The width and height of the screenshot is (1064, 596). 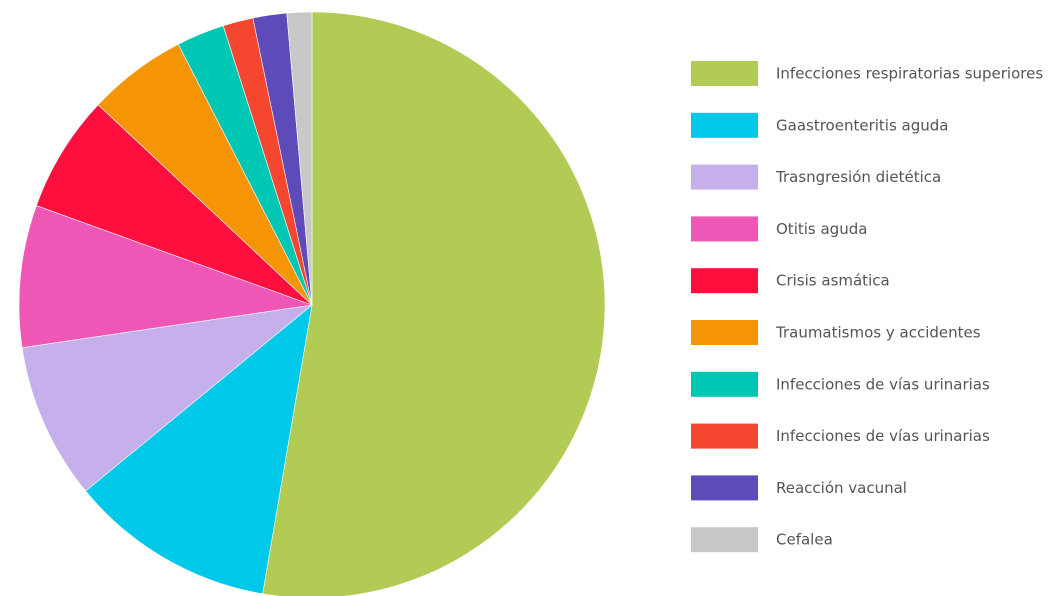 I want to click on legend-label-4: Otitis aguda, so click(x=821, y=229).